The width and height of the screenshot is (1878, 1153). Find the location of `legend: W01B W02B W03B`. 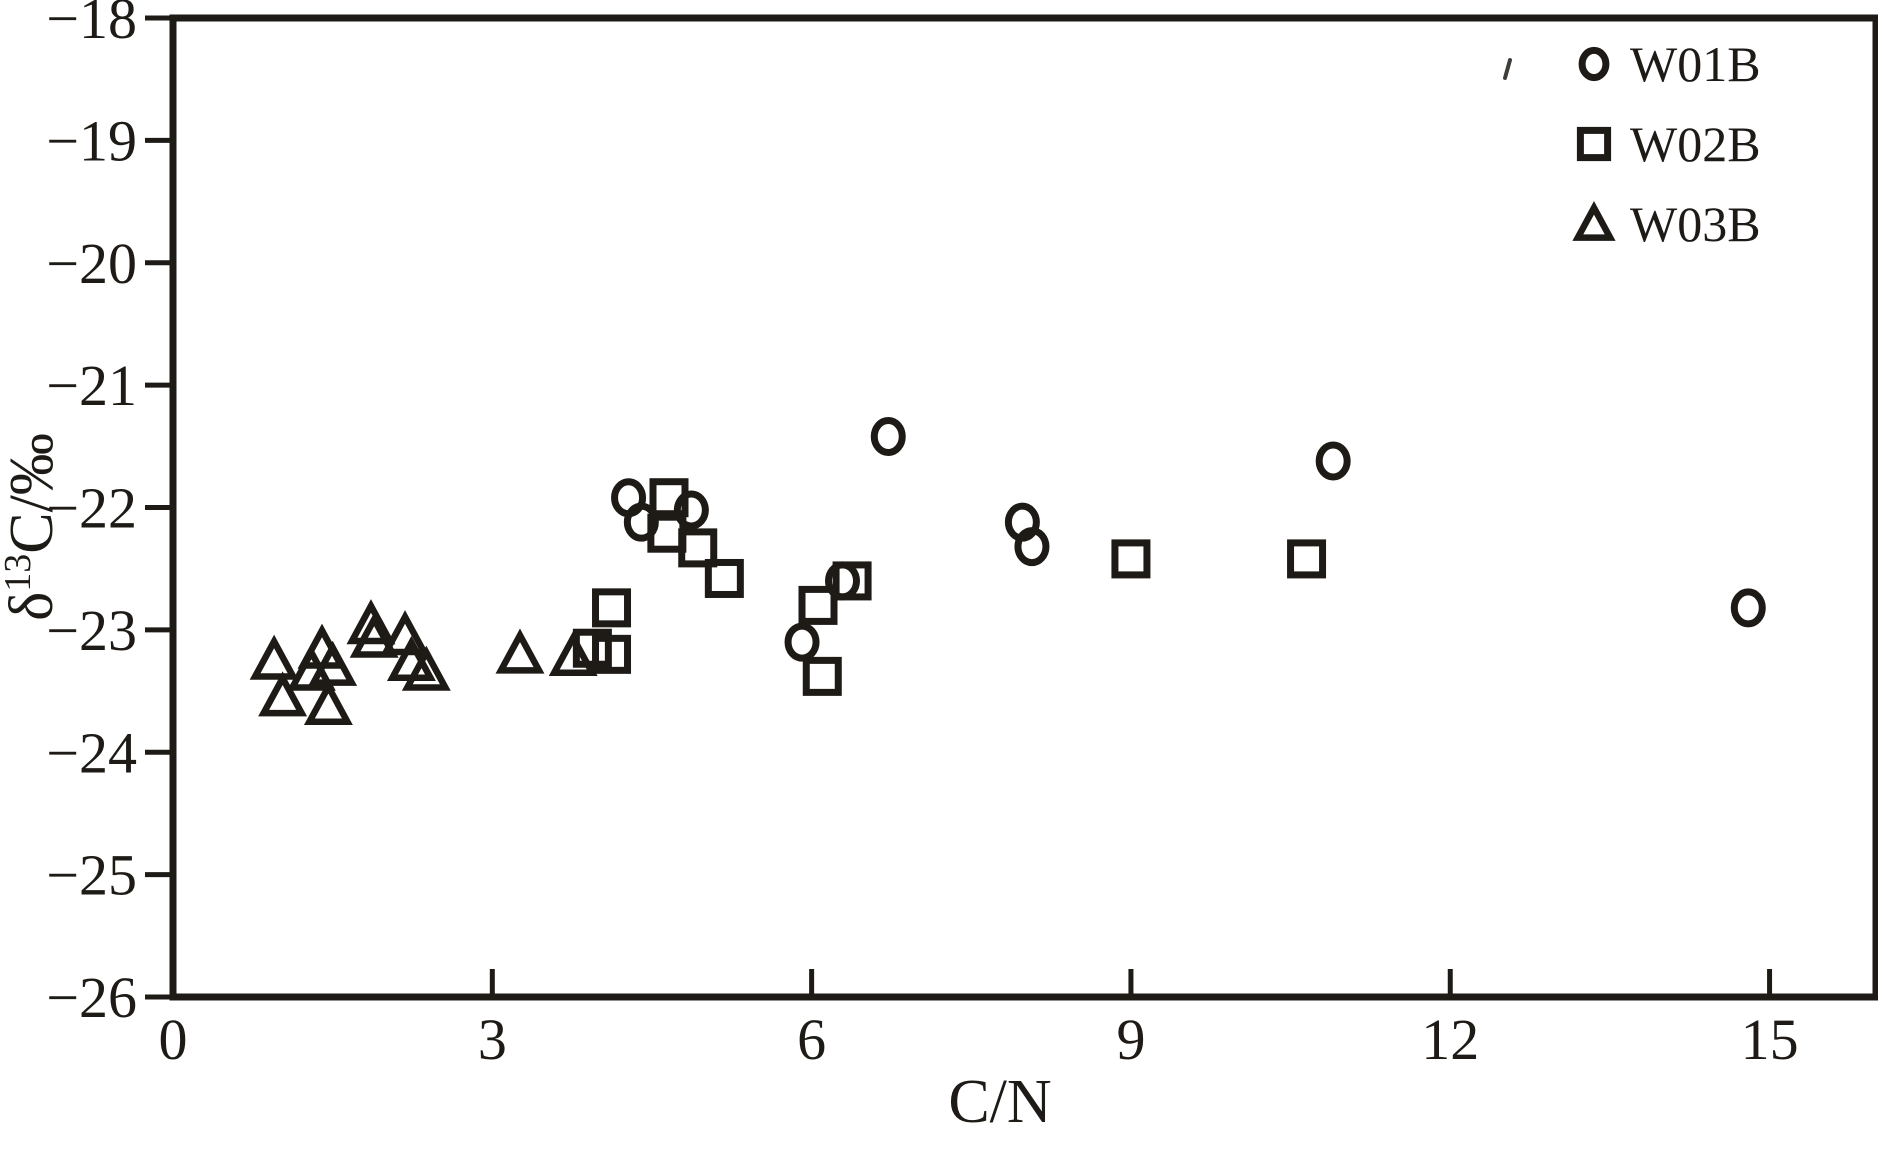

legend: W01B W02B W03B is located at coordinates (1666, 144).